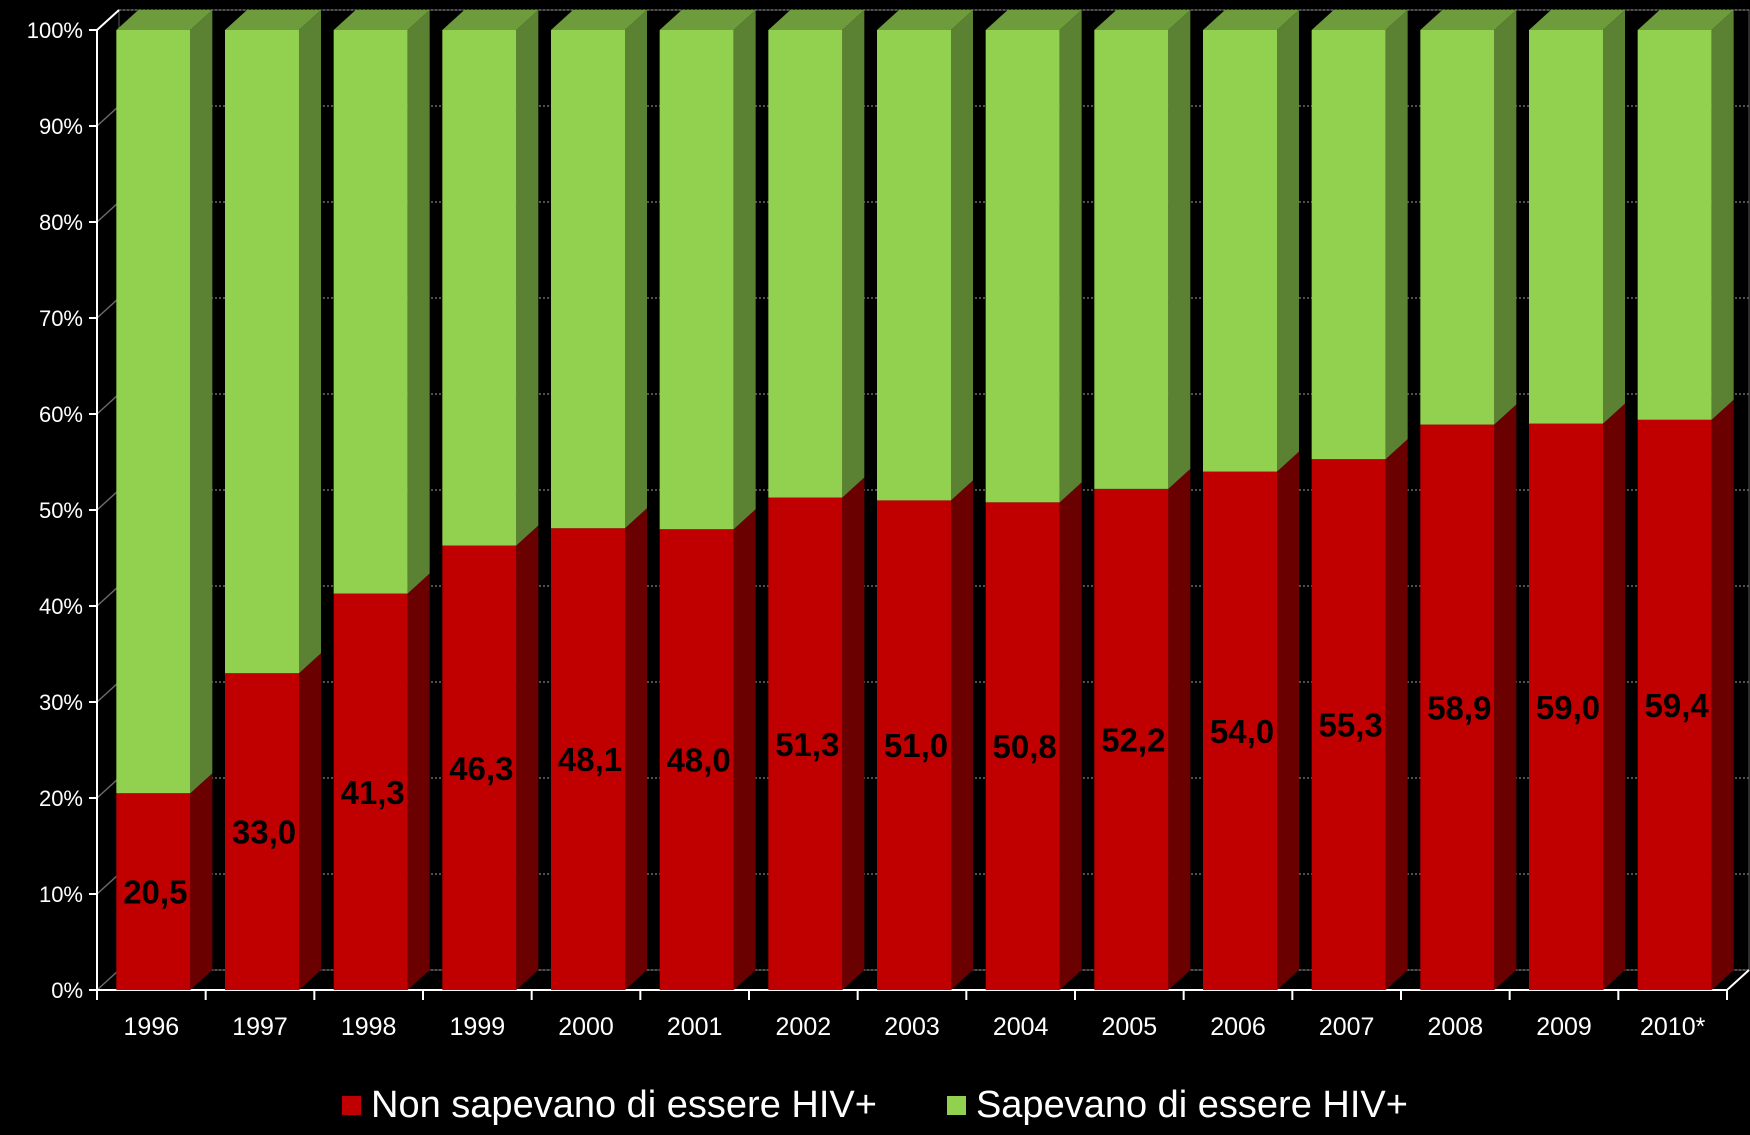 This screenshot has width=1750, height=1135. Describe the element at coordinates (61, 126) in the screenshot. I see `y-tick-label: 90%` at that location.